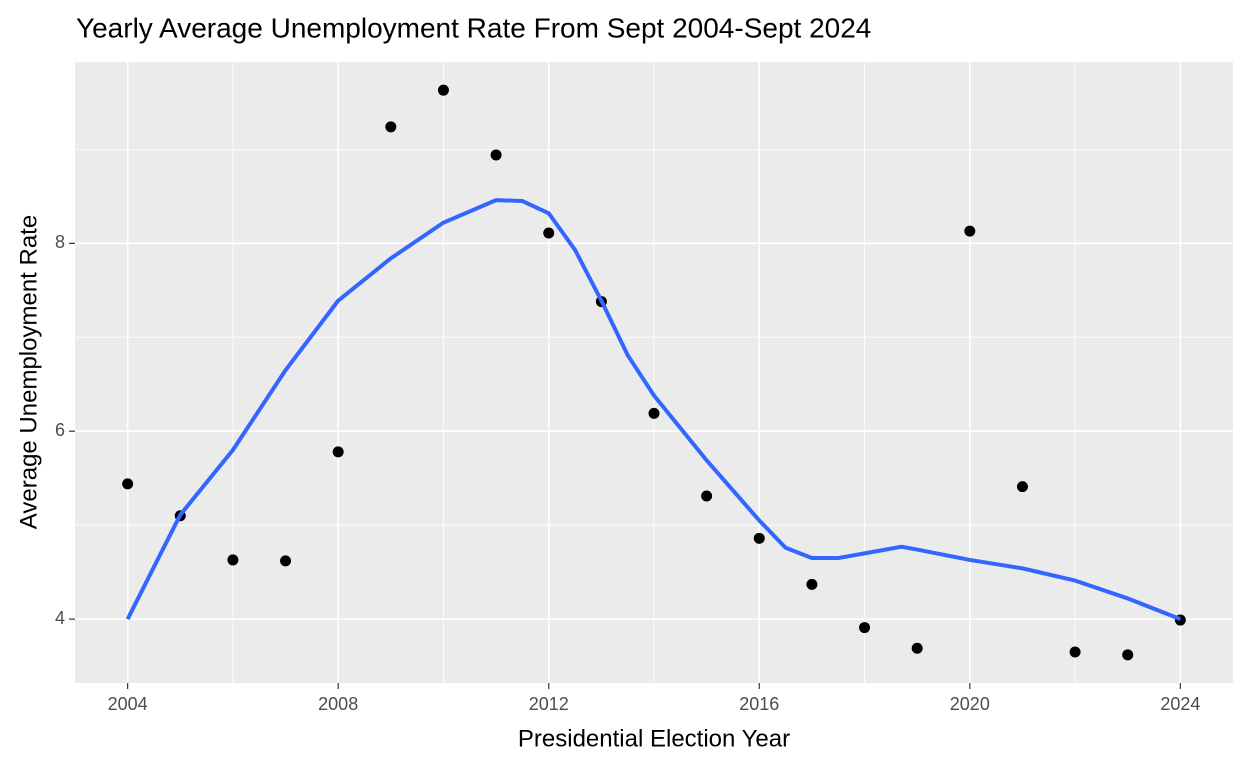 This screenshot has height=768, width=1248. What do you see at coordinates (654, 738) in the screenshot?
I see `x-axis-title: Presidential Election Year` at bounding box center [654, 738].